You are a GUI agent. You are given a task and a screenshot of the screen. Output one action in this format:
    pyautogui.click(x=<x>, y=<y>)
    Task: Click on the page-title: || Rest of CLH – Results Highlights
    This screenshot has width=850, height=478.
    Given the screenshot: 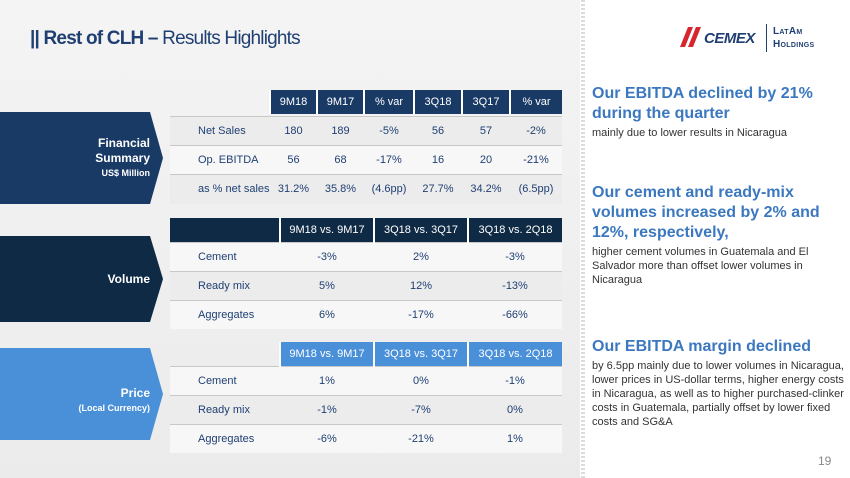 What is the action you would take?
    pyautogui.click(x=165, y=39)
    